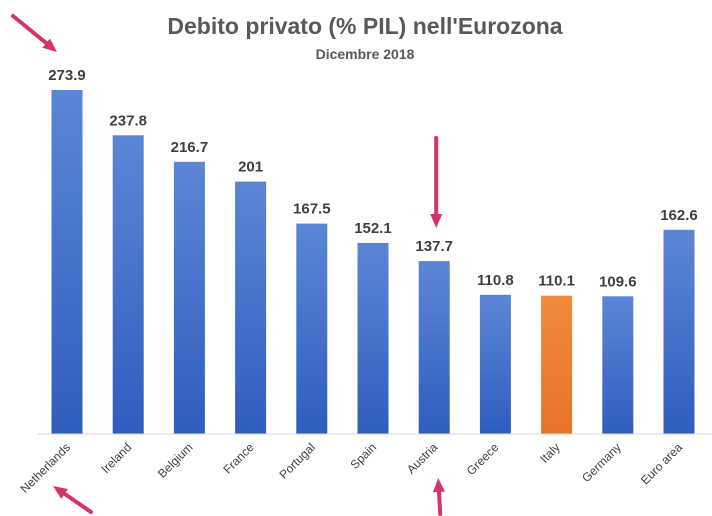 Image resolution: width=712 pixels, height=516 pixels. What do you see at coordinates (175, 460) in the screenshot?
I see `x-tick-label-belgium: Belgium` at bounding box center [175, 460].